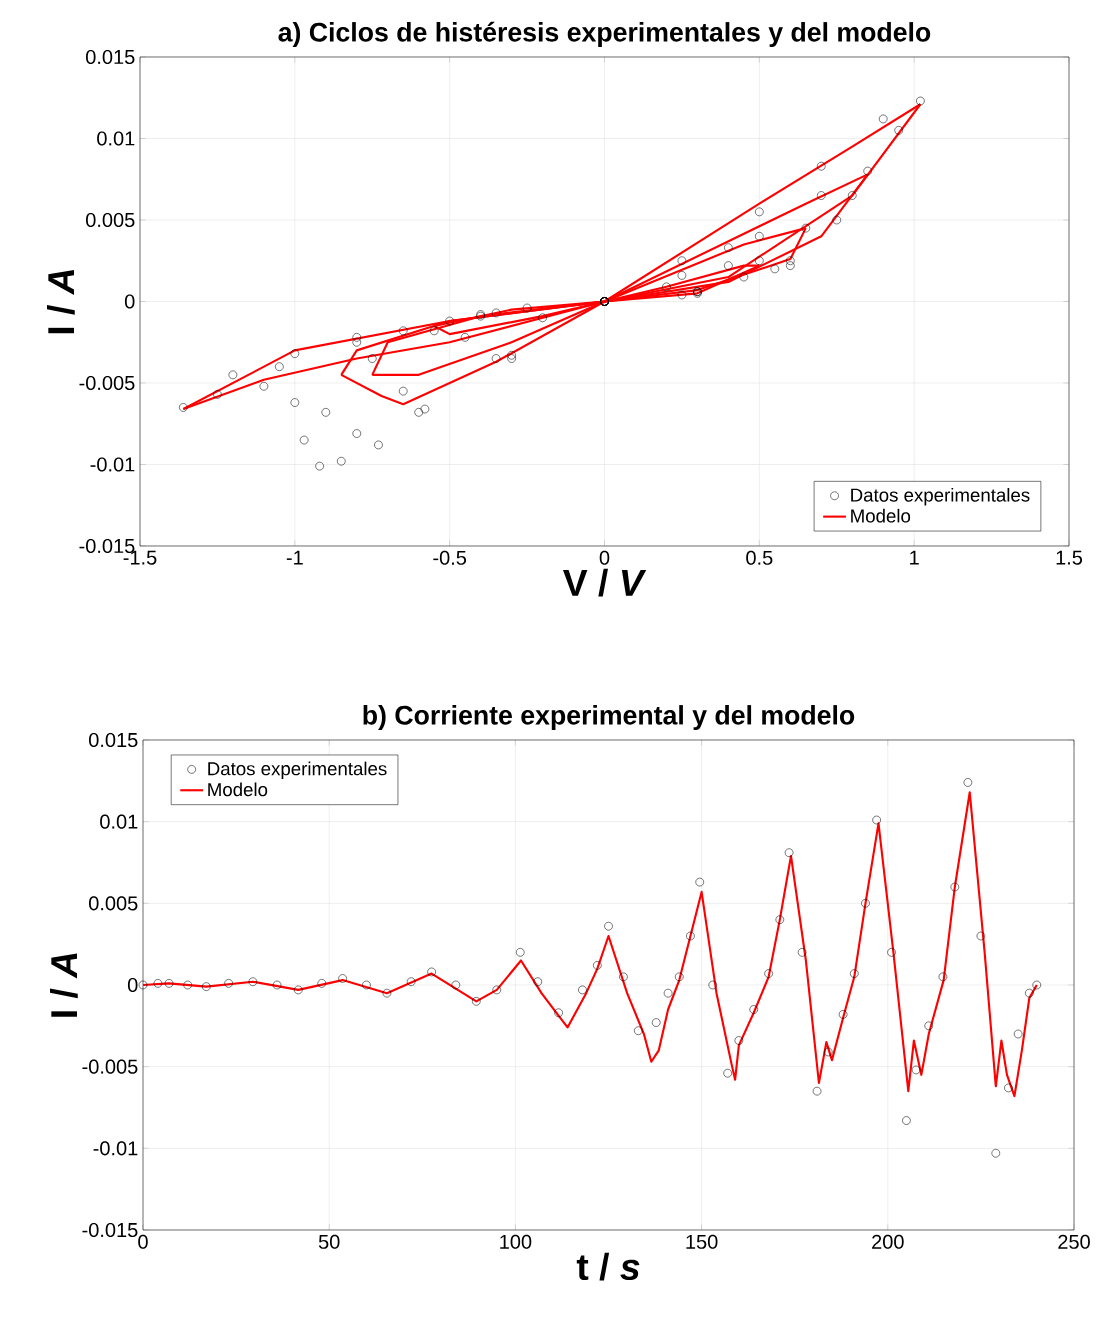  Describe the element at coordinates (608, 1266) in the screenshot. I see `x-axis-title: t / s` at that location.